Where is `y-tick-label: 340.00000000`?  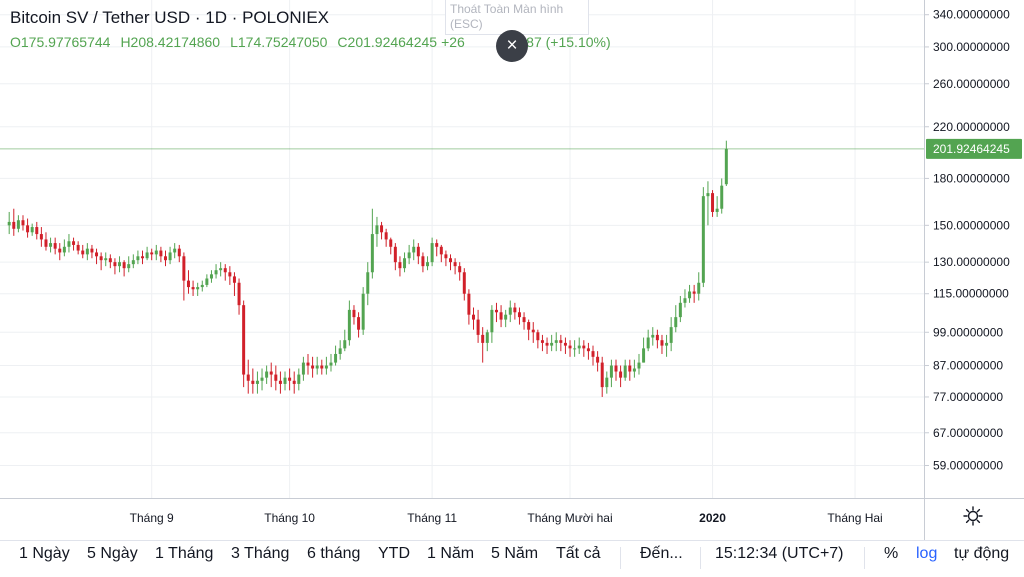 y-tick-label: 340.00000000 is located at coordinates (971, 15).